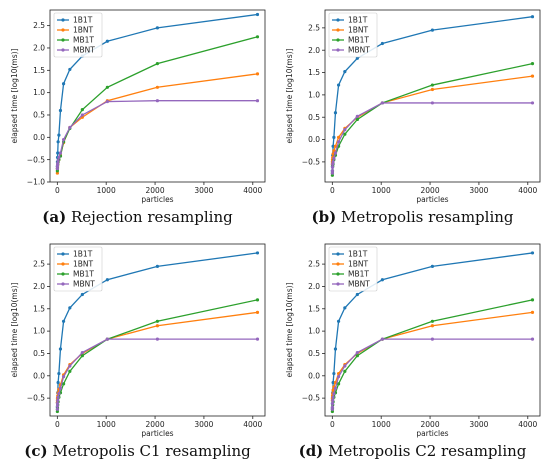 This screenshot has width=550, height=467. I want to click on caption-letter: (a), so click(54, 217).